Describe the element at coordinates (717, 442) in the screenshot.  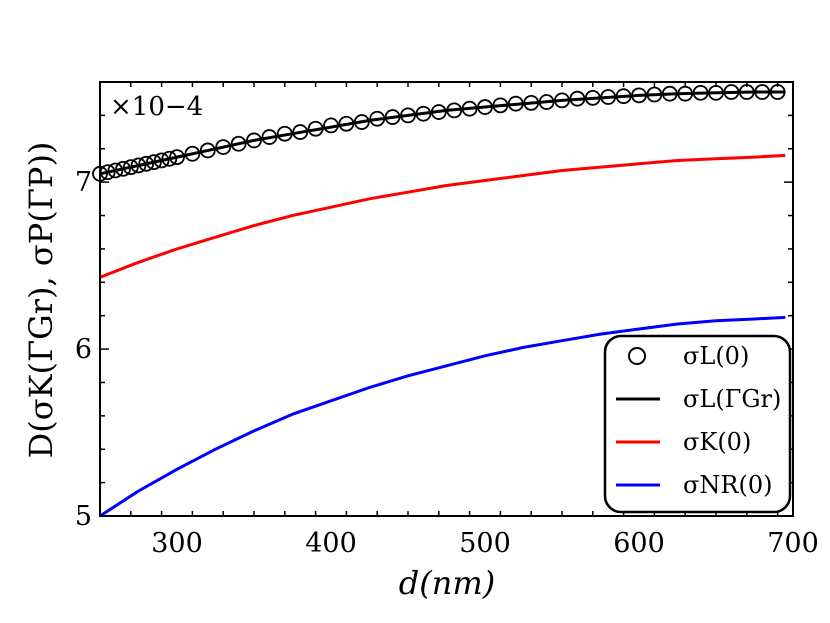
I see `legend-label: σK(0)` at that location.